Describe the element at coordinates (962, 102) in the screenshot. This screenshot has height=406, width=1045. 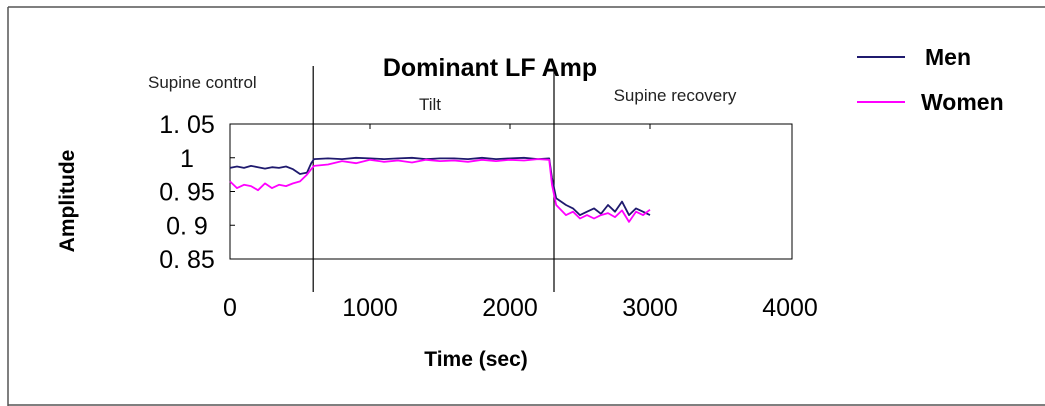
I see `legend-label: Women` at that location.